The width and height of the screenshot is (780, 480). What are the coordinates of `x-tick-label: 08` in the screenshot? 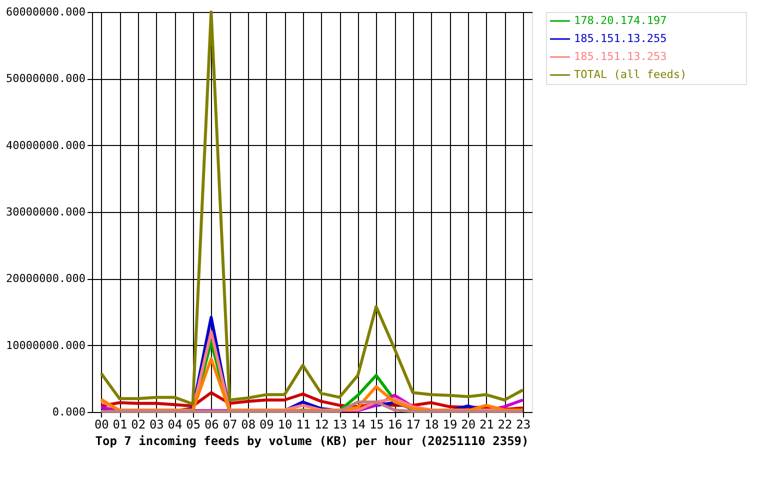 It's located at (248, 425).